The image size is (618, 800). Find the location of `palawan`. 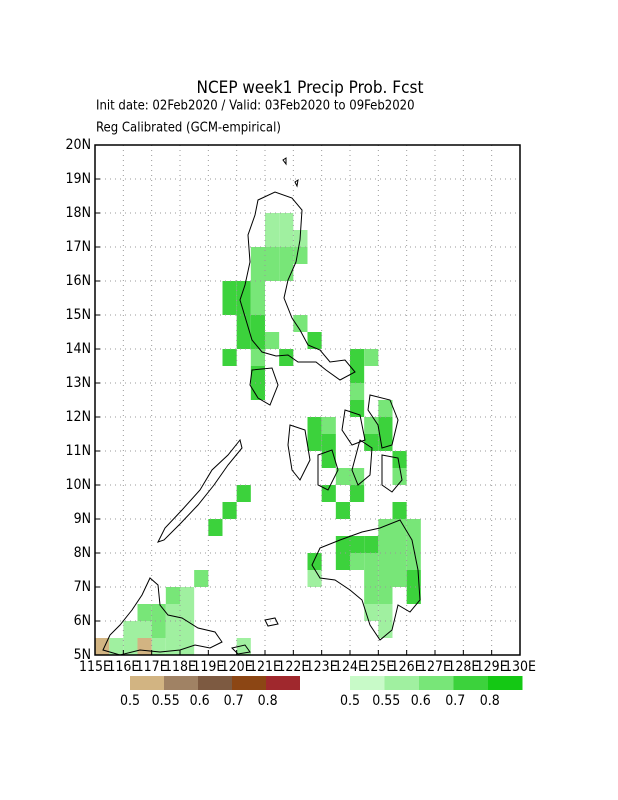

palawan is located at coordinates (200, 490).